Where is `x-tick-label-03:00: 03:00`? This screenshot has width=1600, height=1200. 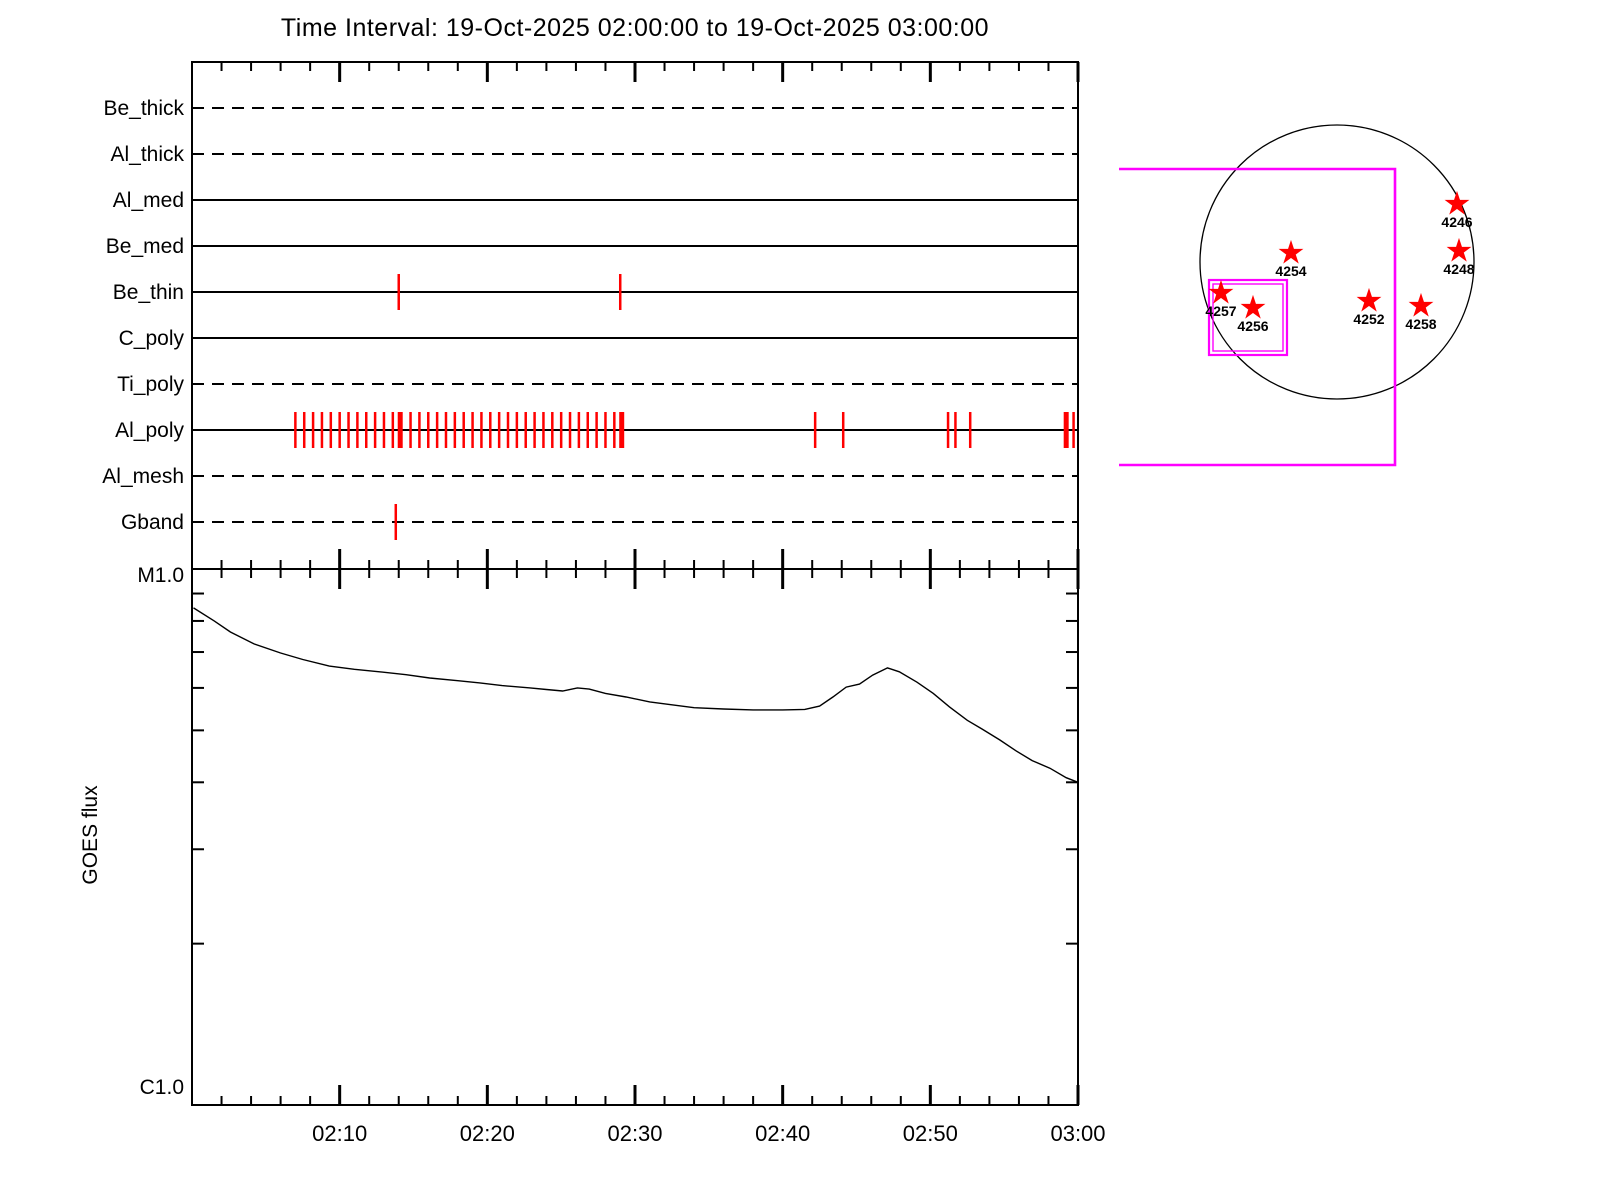 x-tick-label-03:00: 03:00 is located at coordinates (1077, 1133).